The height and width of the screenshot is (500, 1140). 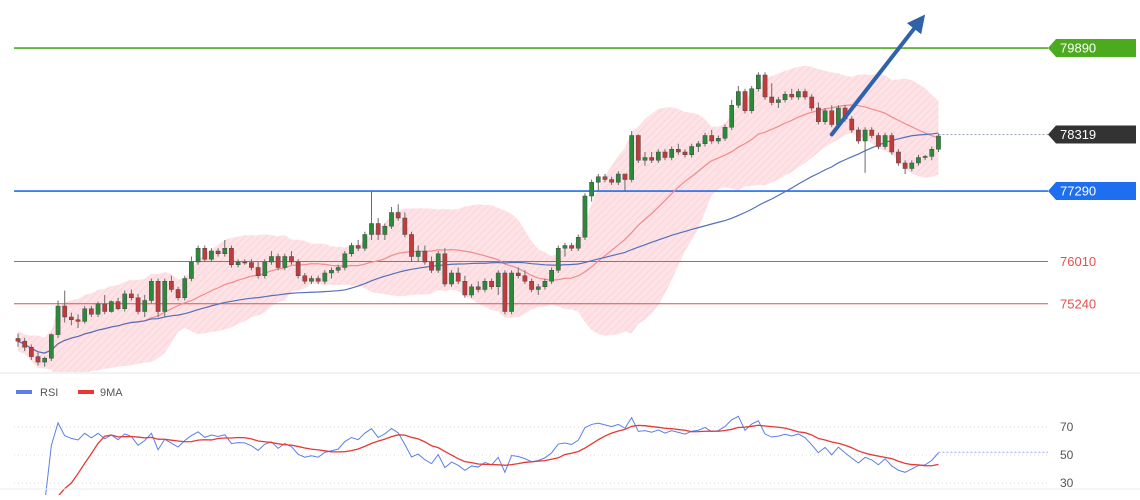 I want to click on level-badge-label: 79890, so click(x=1078, y=48).